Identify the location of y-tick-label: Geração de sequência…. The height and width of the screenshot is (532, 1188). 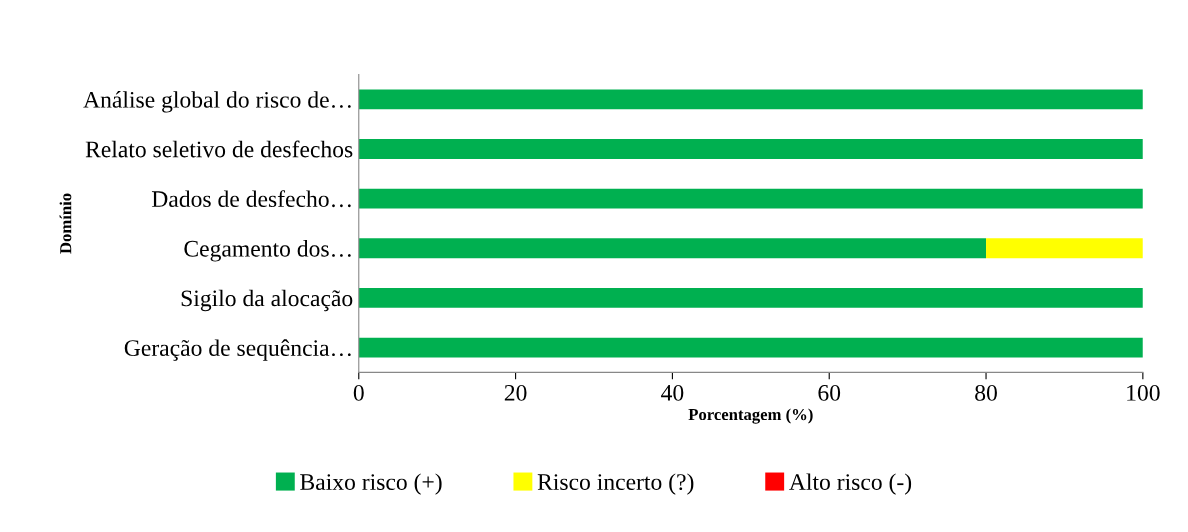
(237, 350).